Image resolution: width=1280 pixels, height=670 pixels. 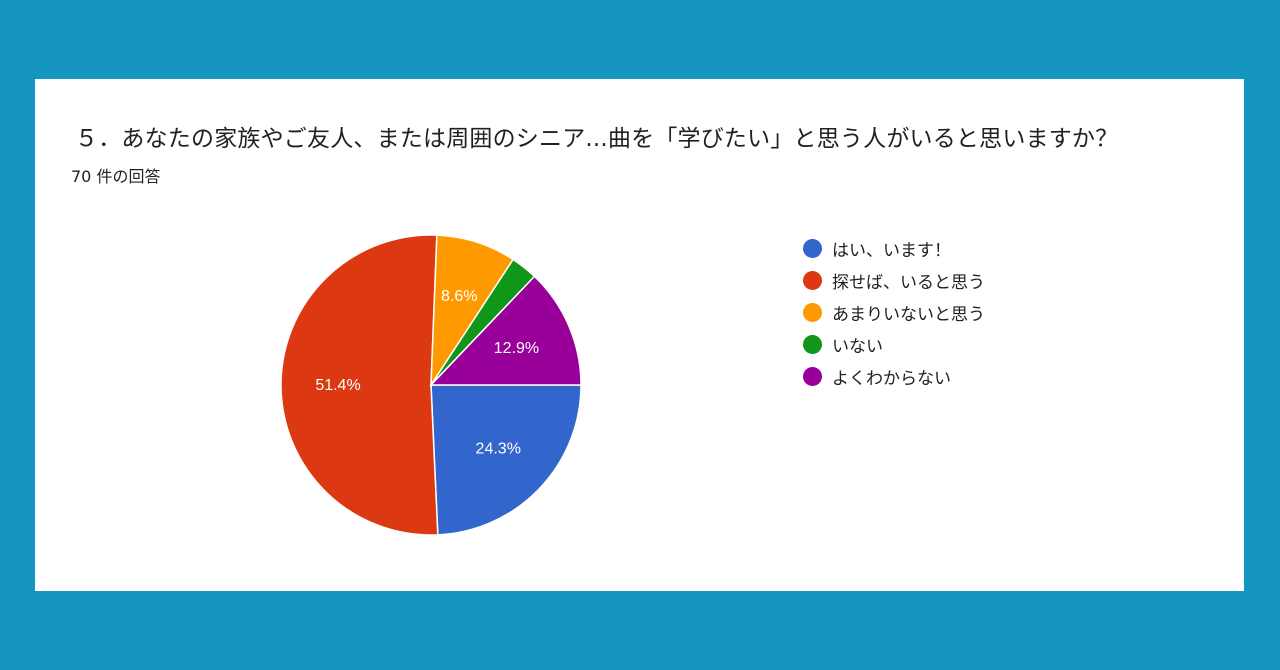 I want to click on legend-label: いない, so click(x=857, y=346).